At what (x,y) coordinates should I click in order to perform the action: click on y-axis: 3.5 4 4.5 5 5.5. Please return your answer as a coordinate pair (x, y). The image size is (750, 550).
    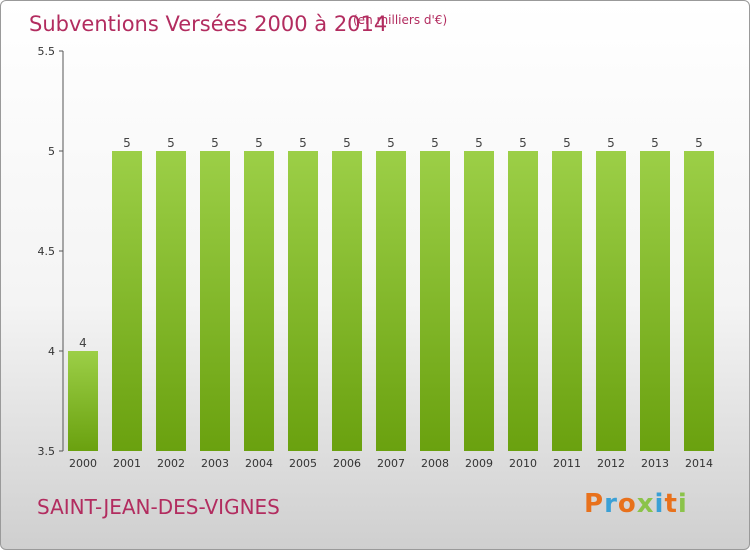
    Looking at the image, I should click on (51, 251).